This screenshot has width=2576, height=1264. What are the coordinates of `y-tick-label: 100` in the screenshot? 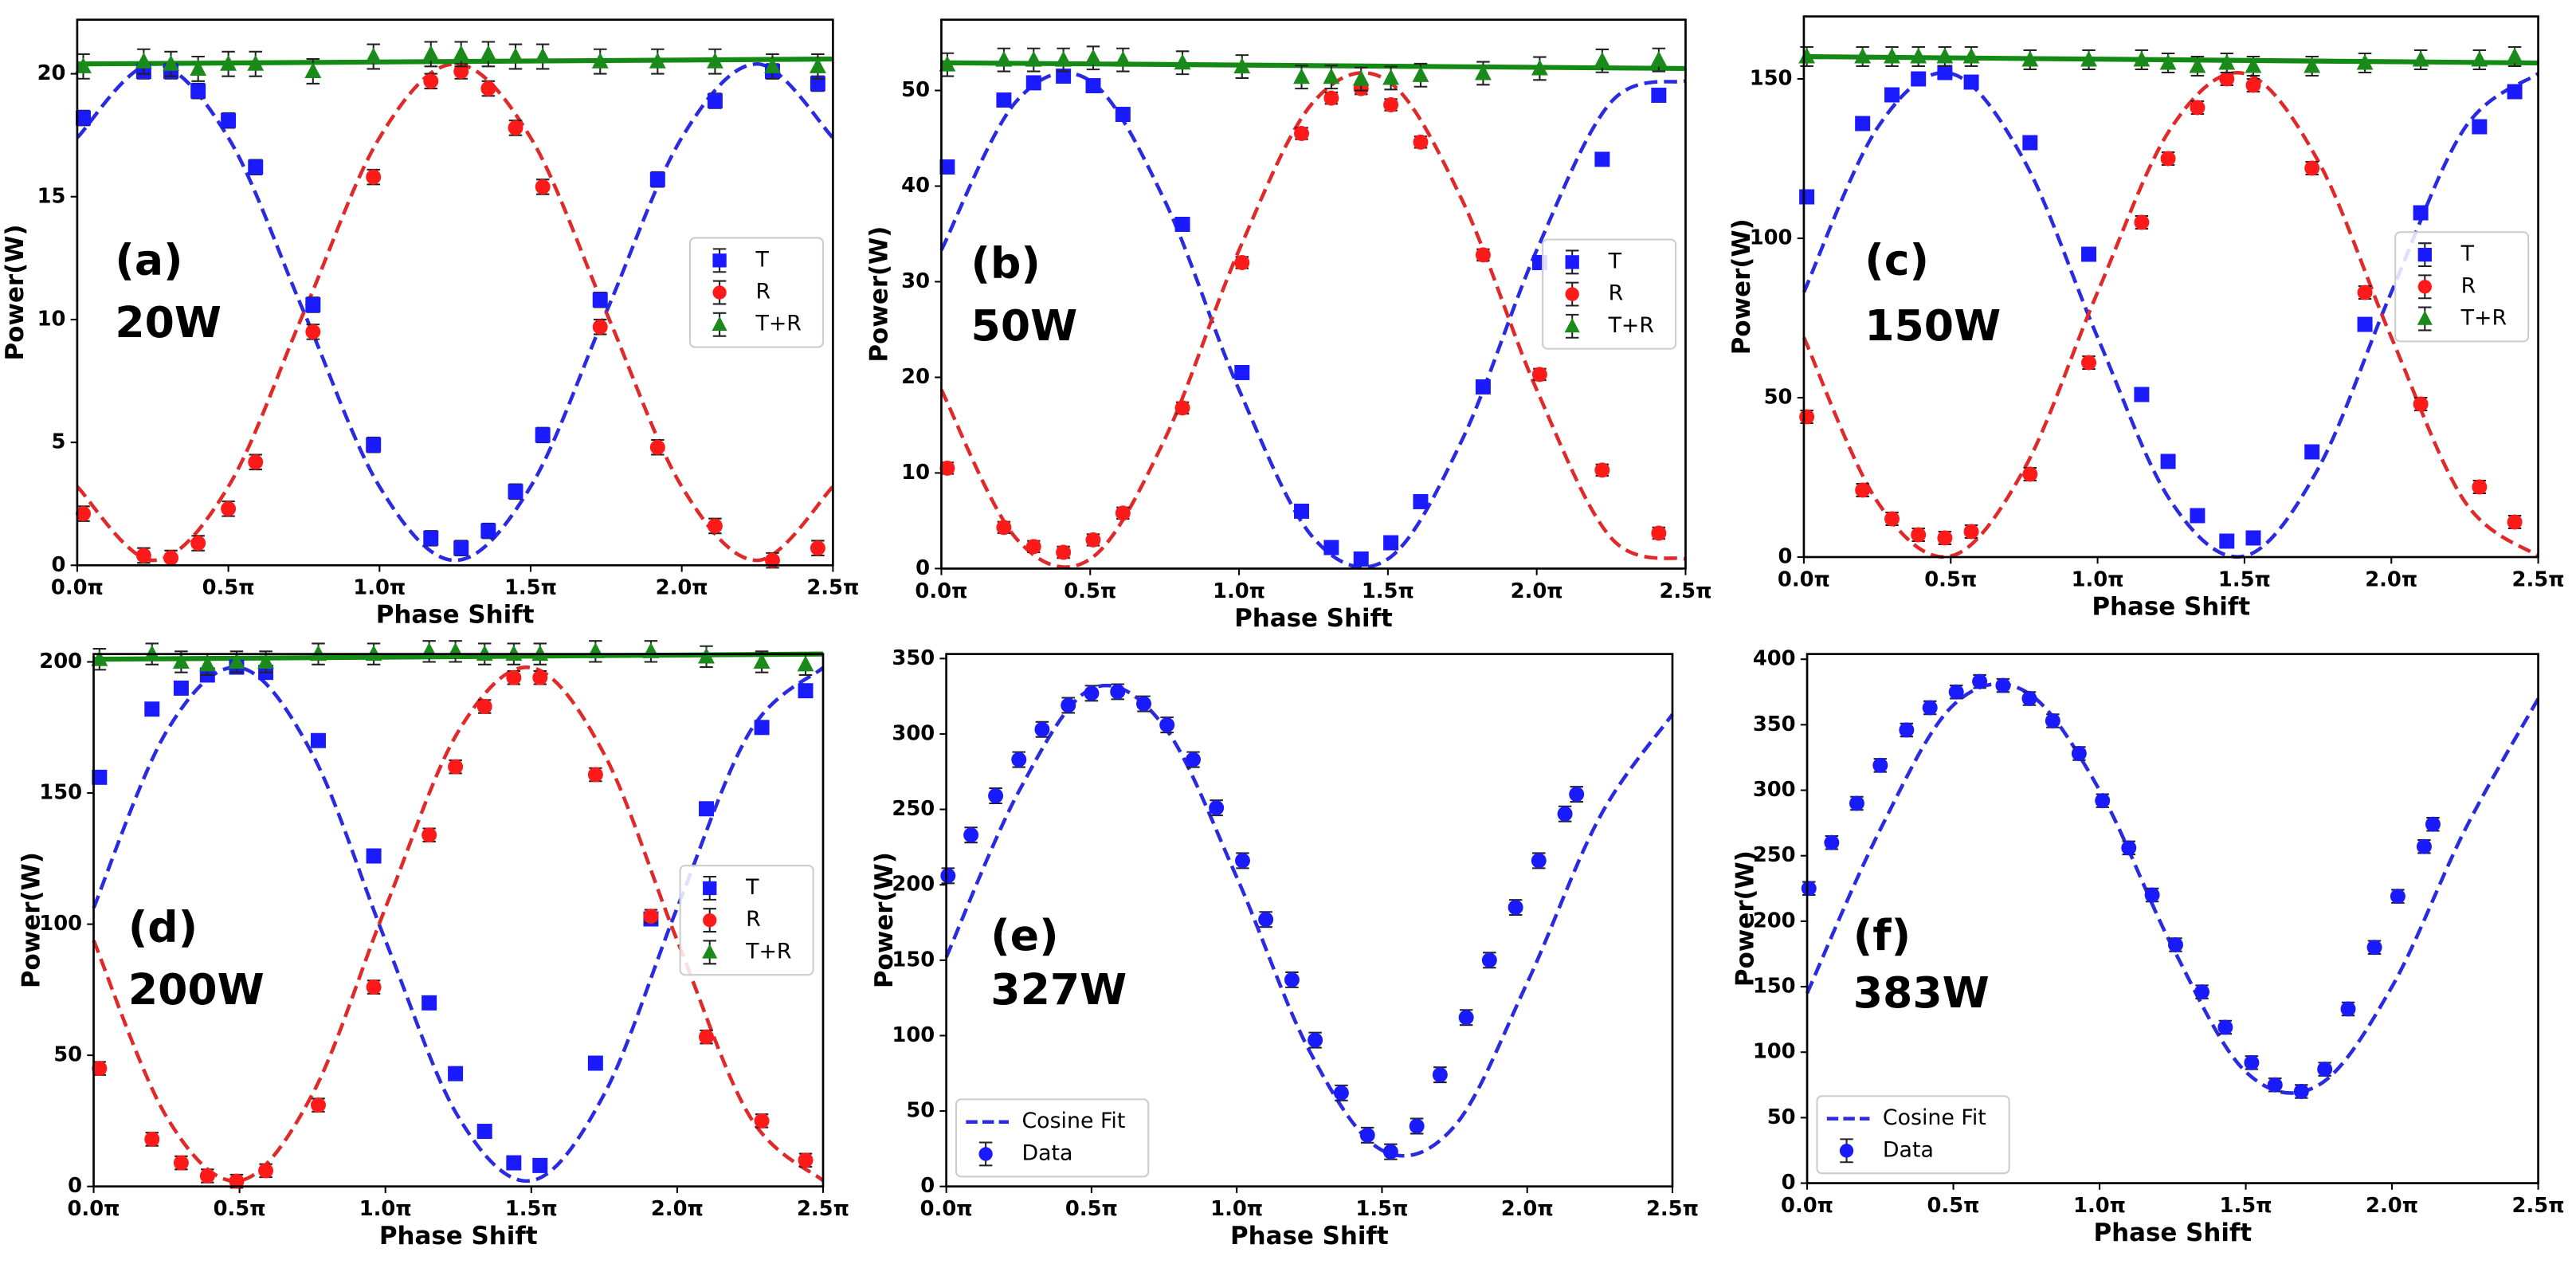 It's located at (913, 1035).